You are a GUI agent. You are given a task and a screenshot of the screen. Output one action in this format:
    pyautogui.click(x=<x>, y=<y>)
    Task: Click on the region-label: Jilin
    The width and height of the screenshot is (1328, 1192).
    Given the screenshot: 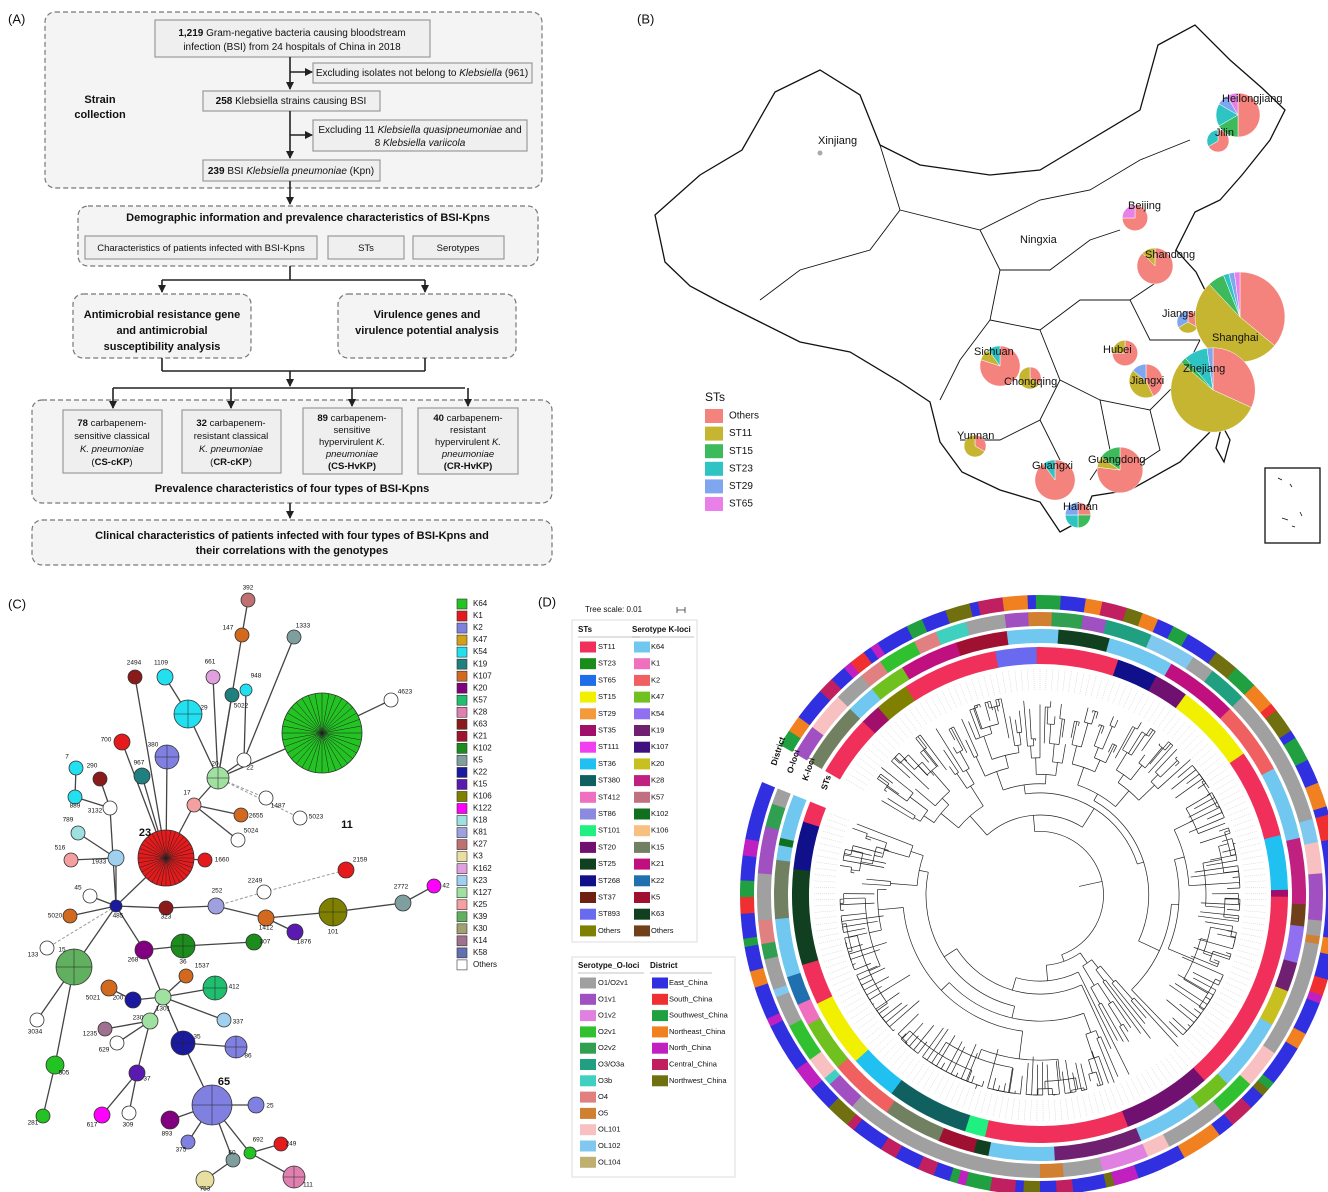 What is the action you would take?
    pyautogui.click(x=1224, y=133)
    